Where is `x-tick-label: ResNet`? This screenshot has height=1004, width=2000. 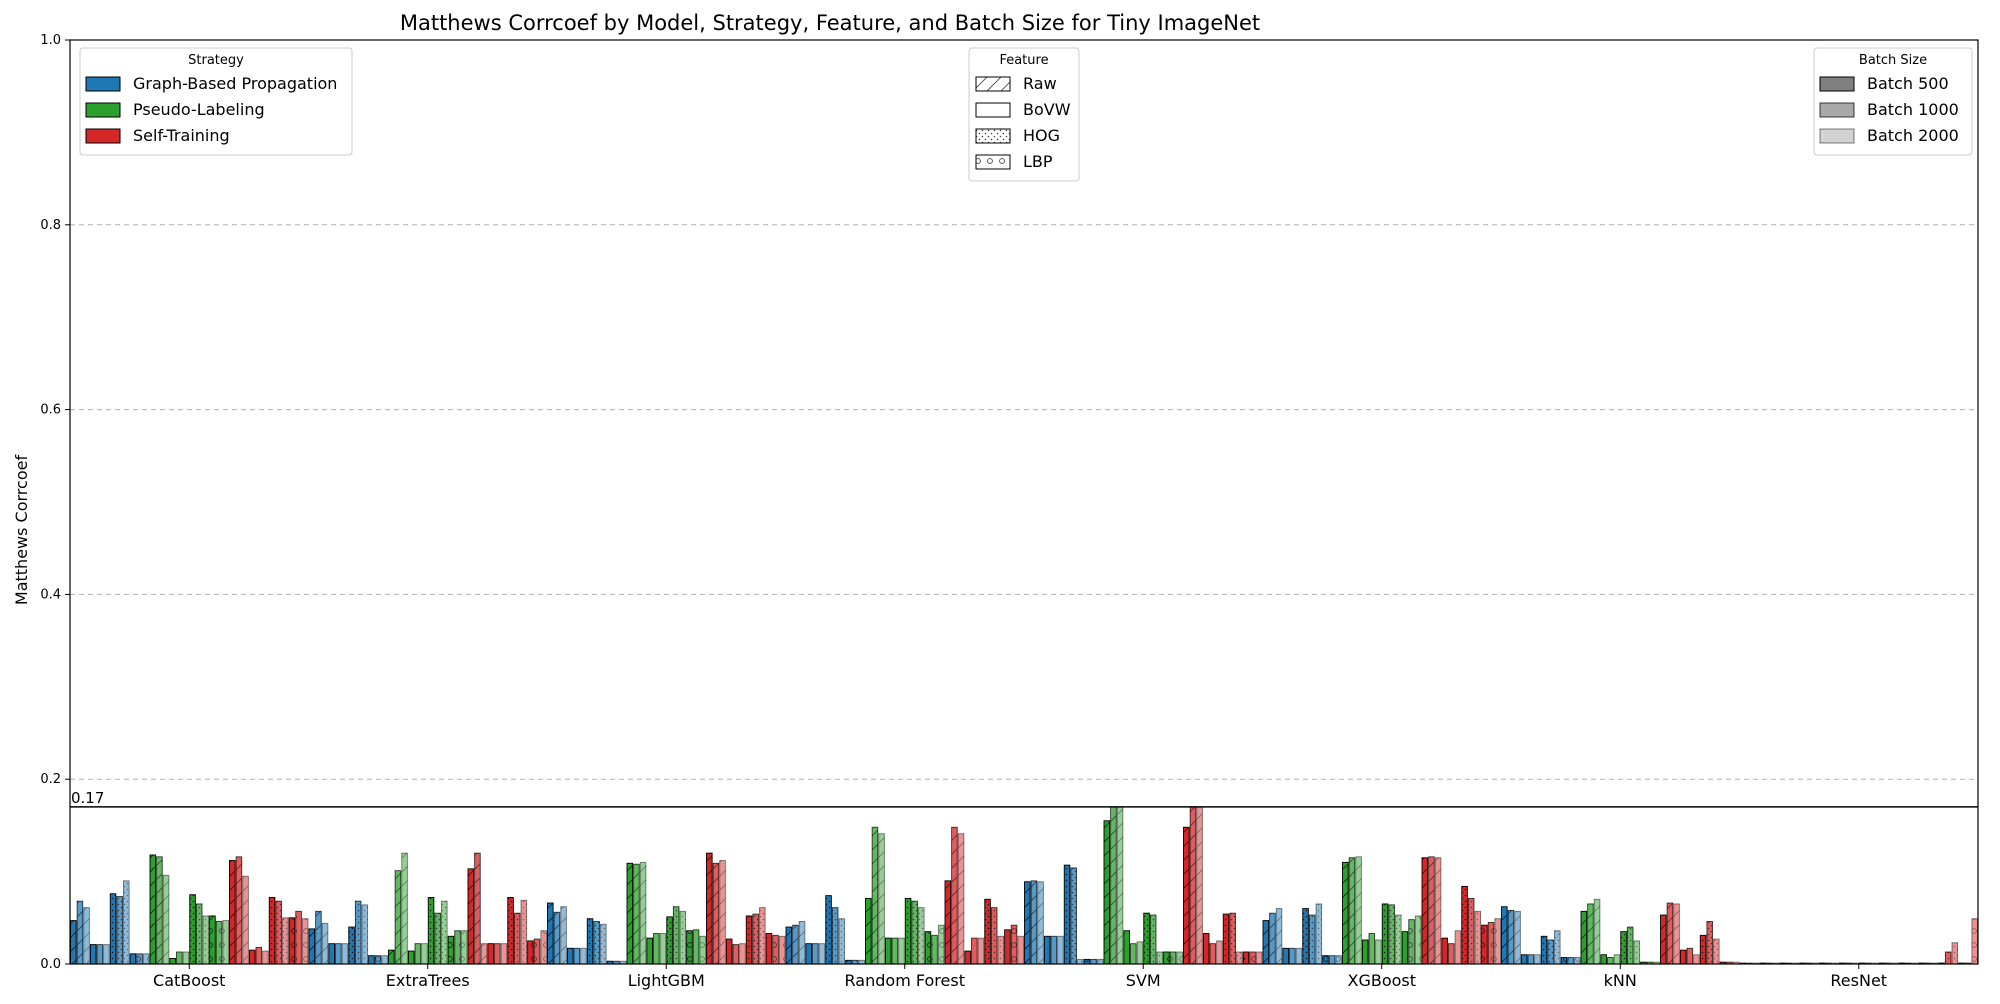
x-tick-label: ResNet is located at coordinates (1858, 980).